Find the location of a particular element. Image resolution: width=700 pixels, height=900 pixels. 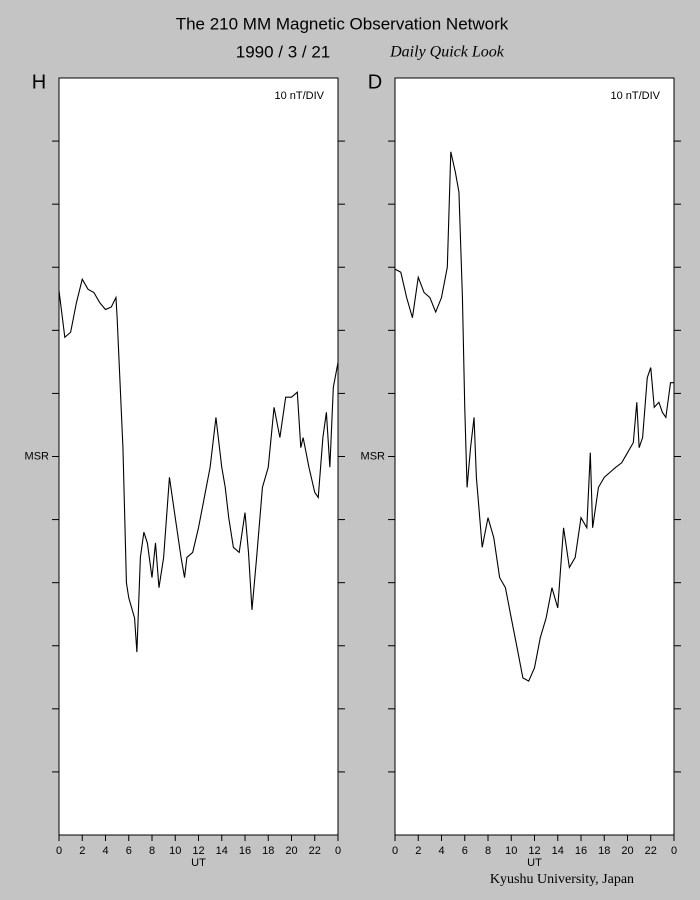

panel-title: D is located at coordinates (375, 82).